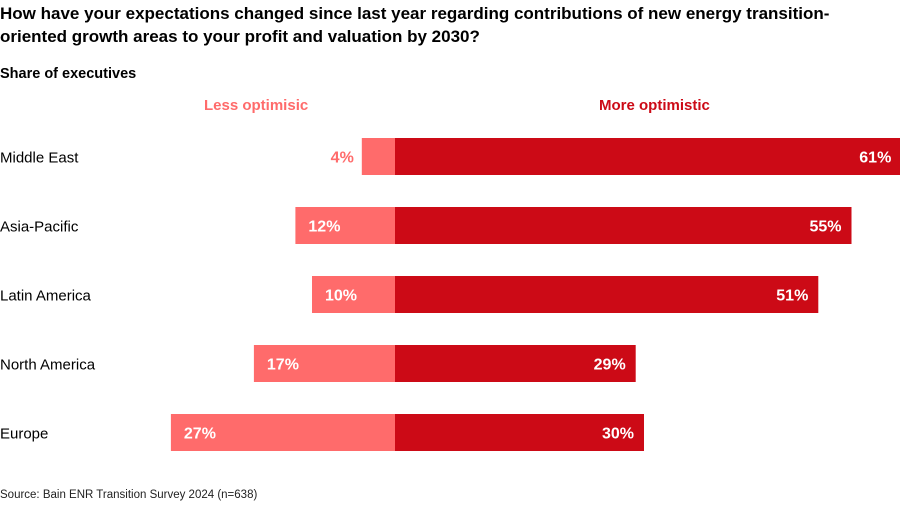 This screenshot has height=512, width=900. Describe the element at coordinates (68, 74) in the screenshot. I see `chart-subtitle: Share of executives` at that location.